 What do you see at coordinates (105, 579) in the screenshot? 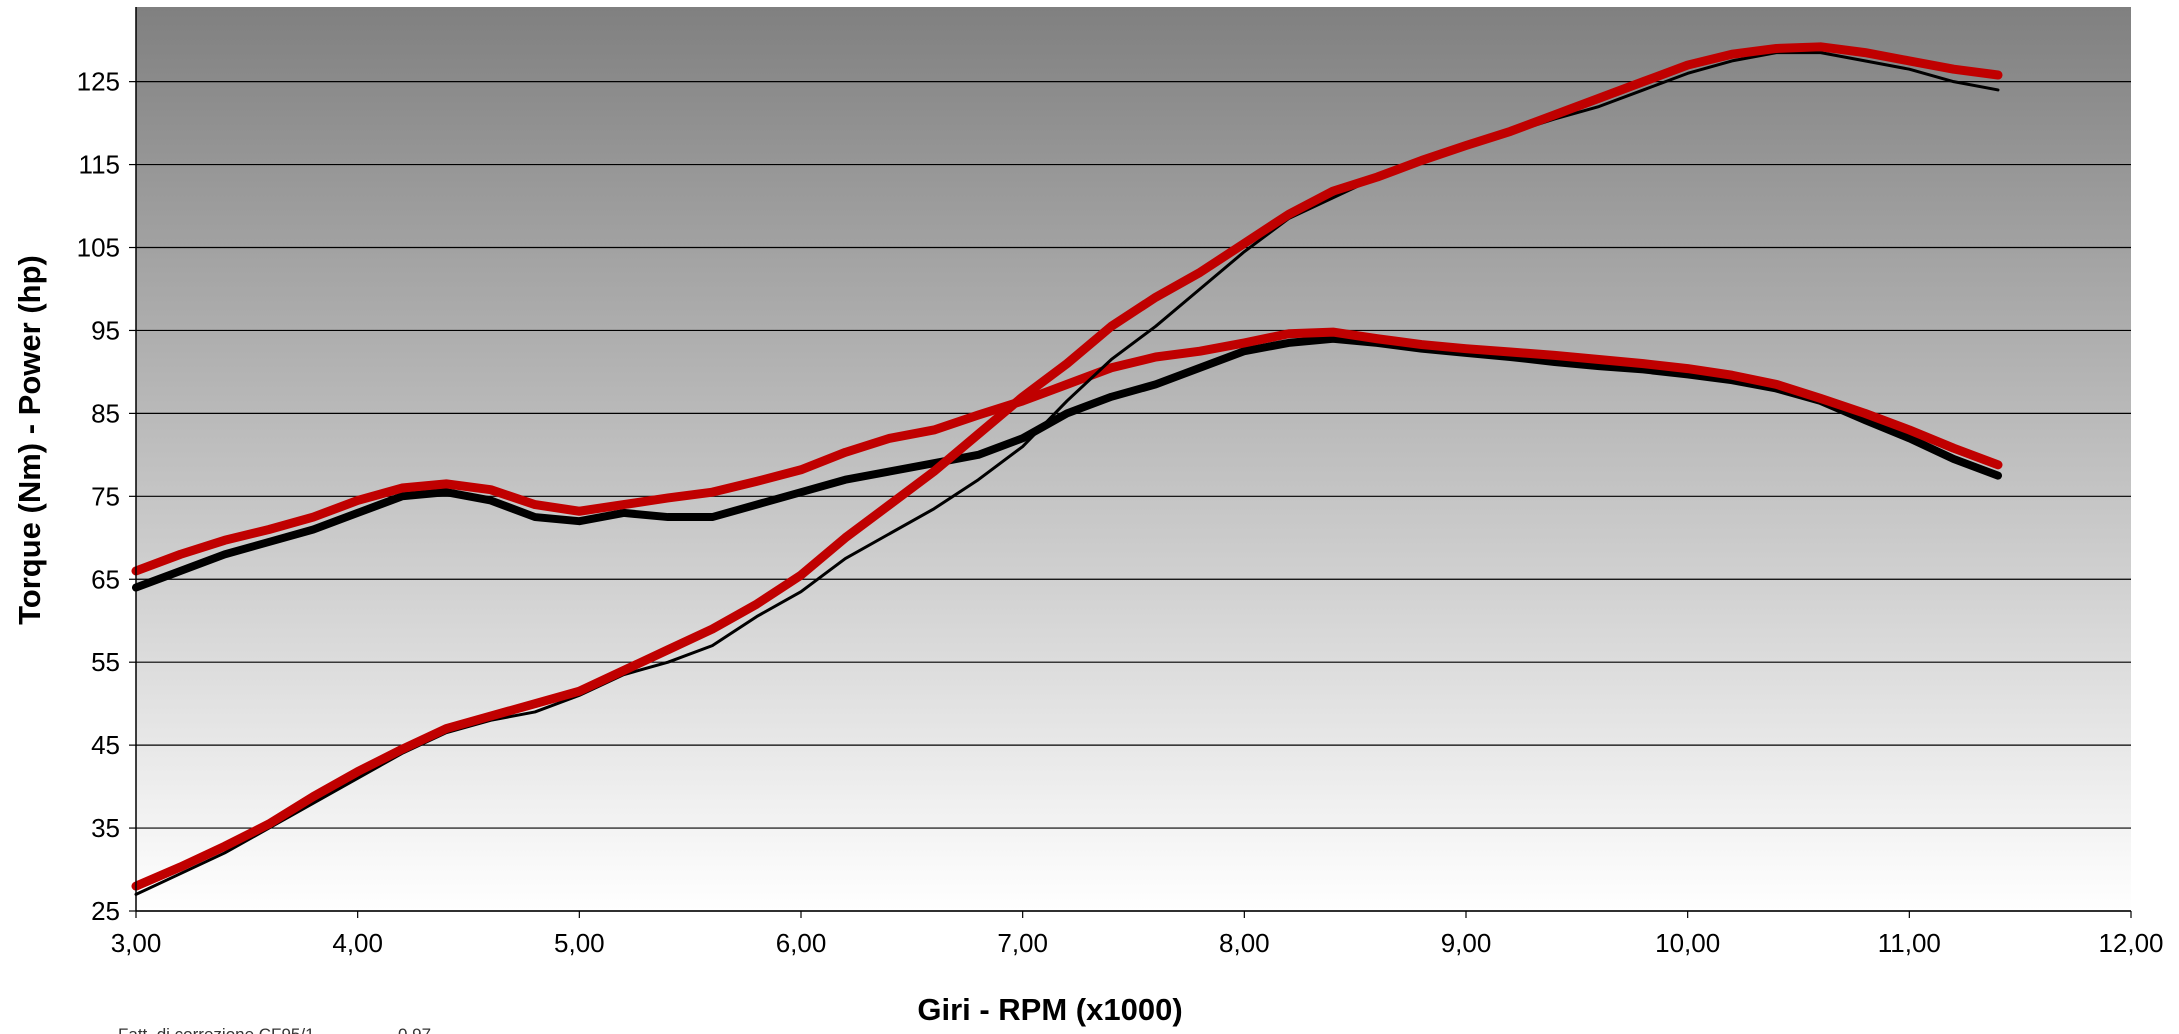
I see `y-tick-label: 65` at bounding box center [105, 579].